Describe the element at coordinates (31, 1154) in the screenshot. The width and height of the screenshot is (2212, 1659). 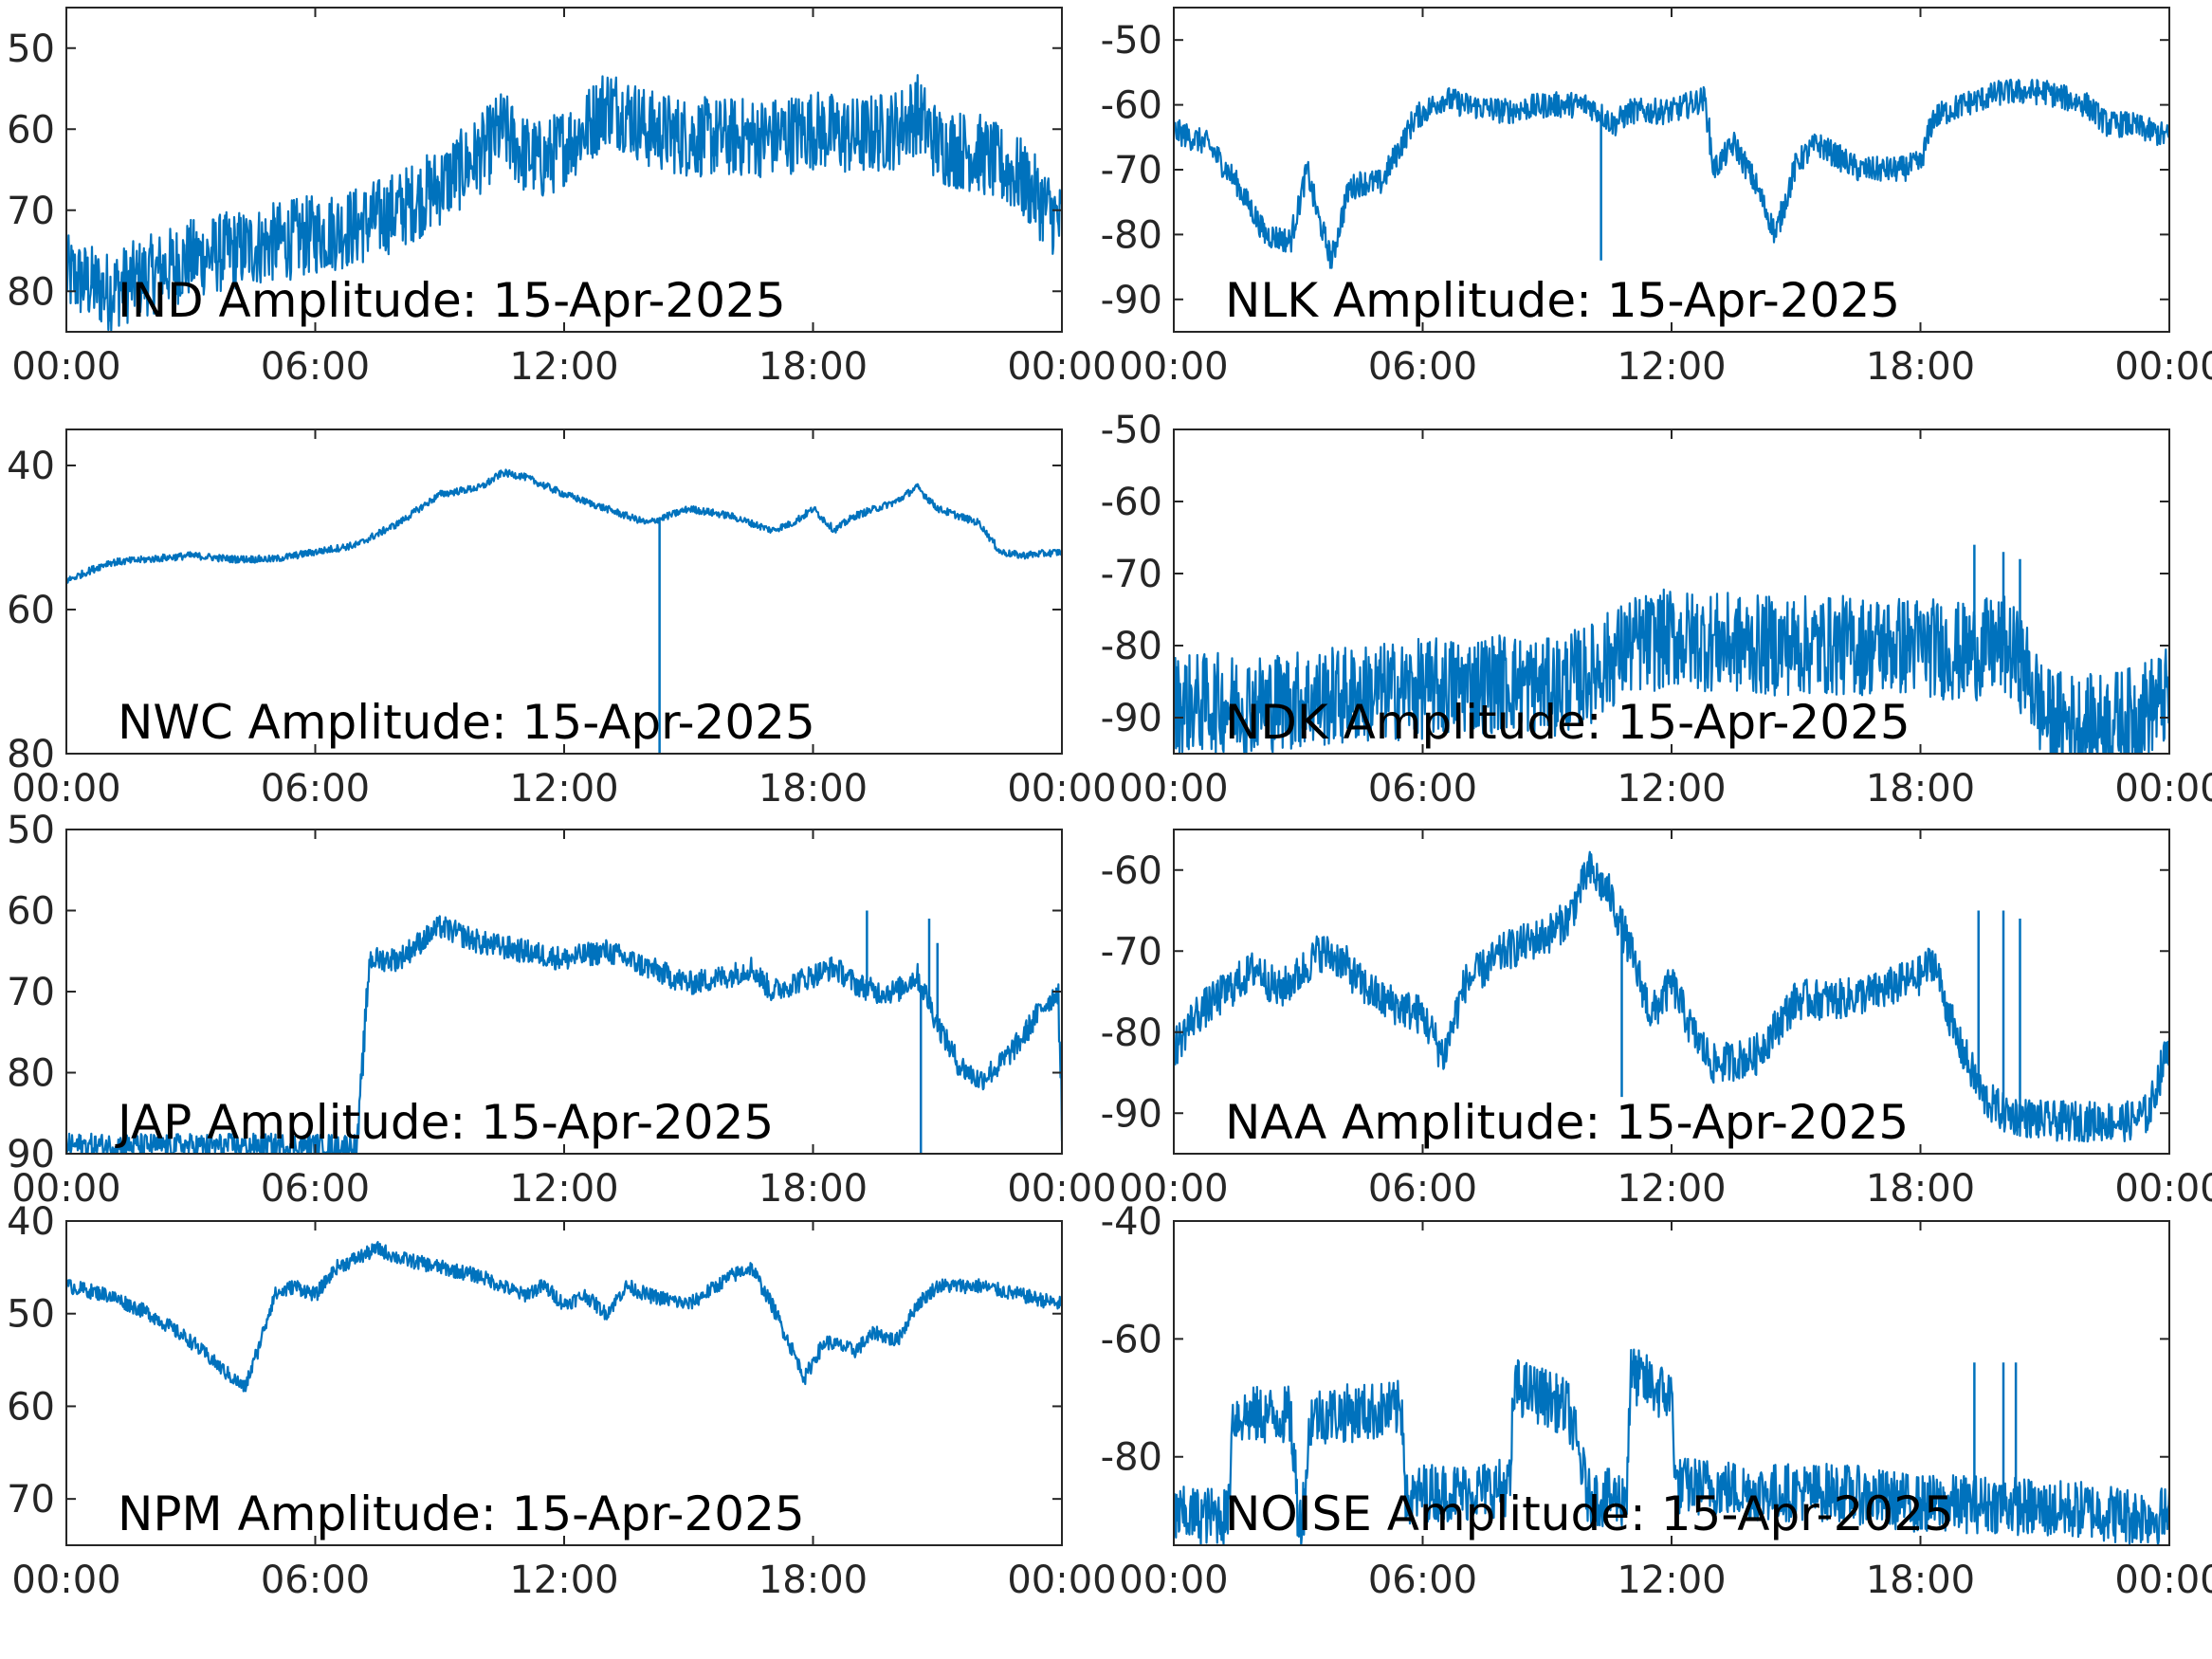
I see `y-tick-label: 90` at that location.